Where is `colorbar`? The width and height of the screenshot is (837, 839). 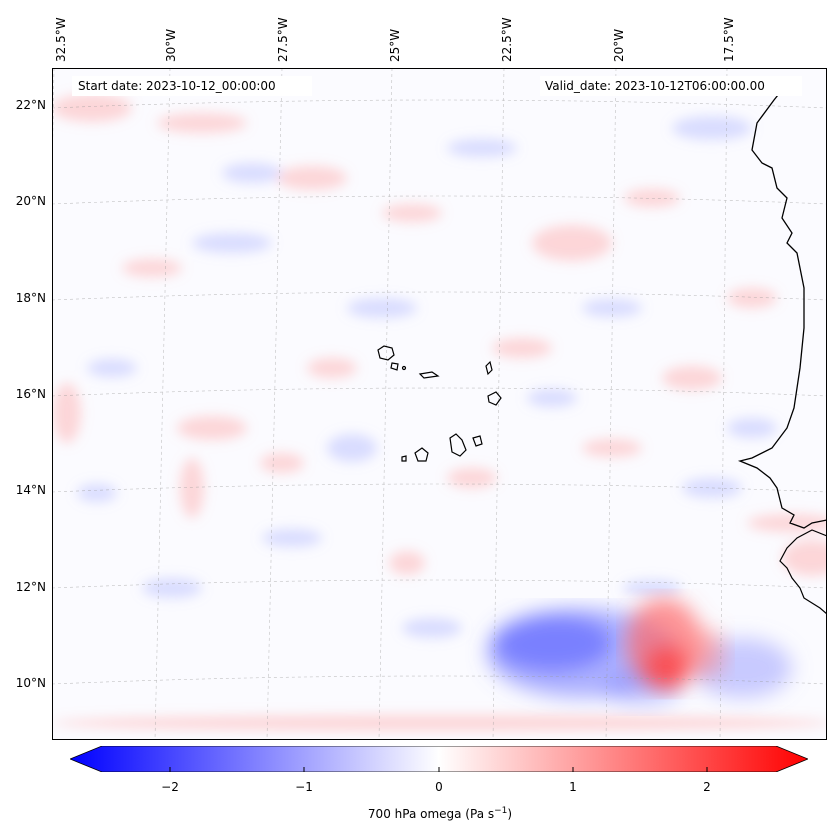 colorbar is located at coordinates (439, 759).